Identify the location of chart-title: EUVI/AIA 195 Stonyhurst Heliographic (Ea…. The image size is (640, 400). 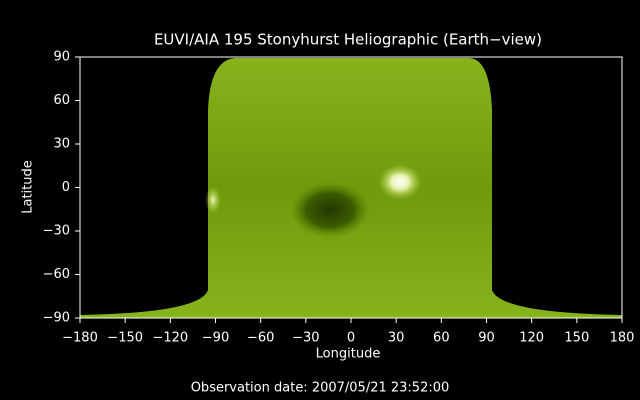
(348, 40).